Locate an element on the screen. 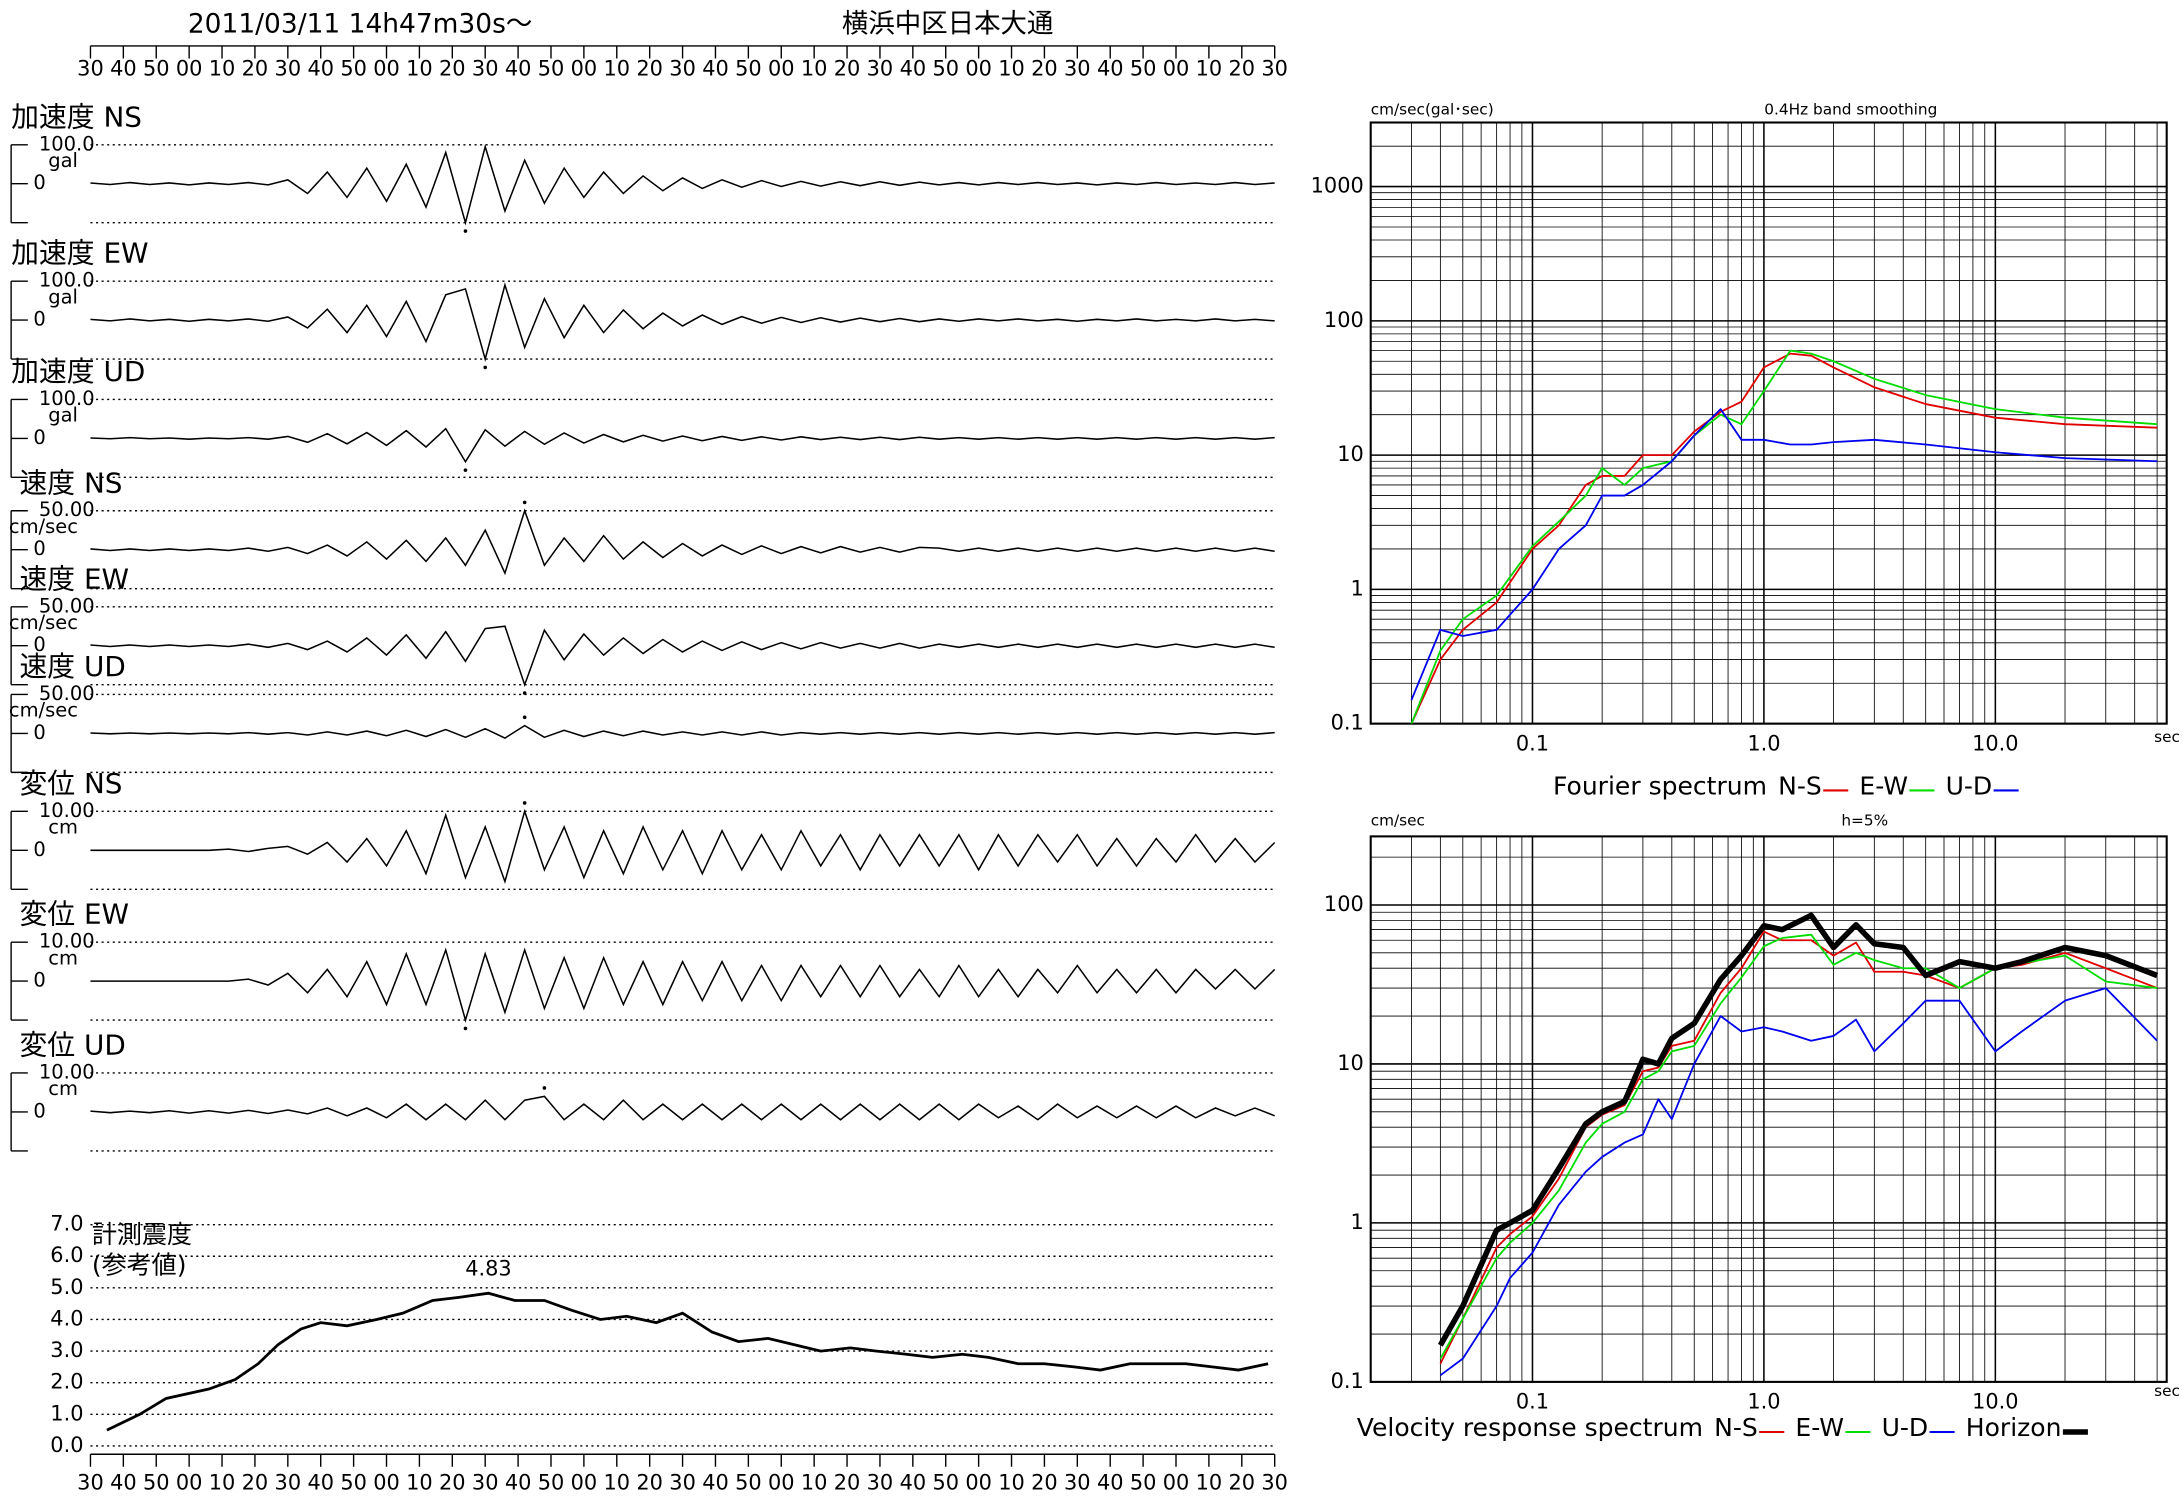  intensity-line is located at coordinates (687, 1361).